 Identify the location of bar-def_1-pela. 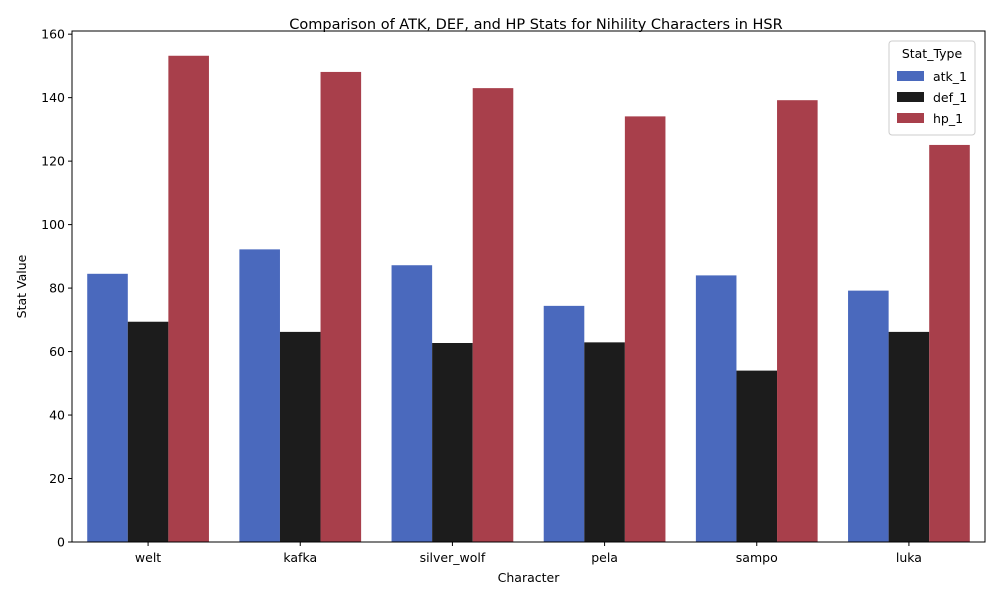
(604, 442).